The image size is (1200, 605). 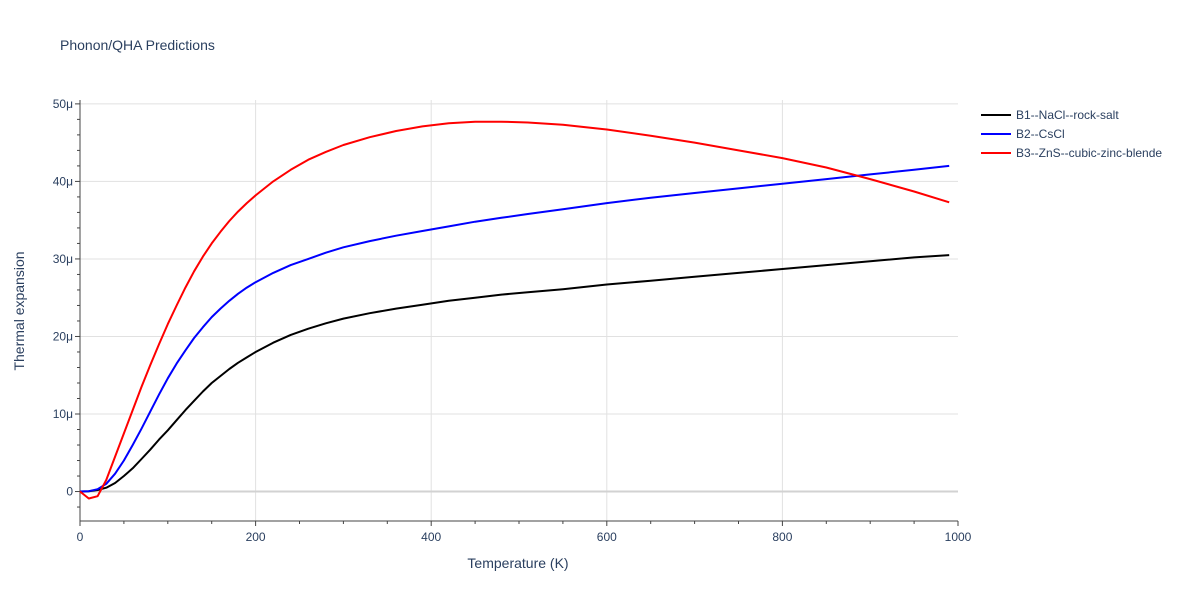 What do you see at coordinates (1040, 134) in the screenshot?
I see `legend-label: B2--CsCl` at bounding box center [1040, 134].